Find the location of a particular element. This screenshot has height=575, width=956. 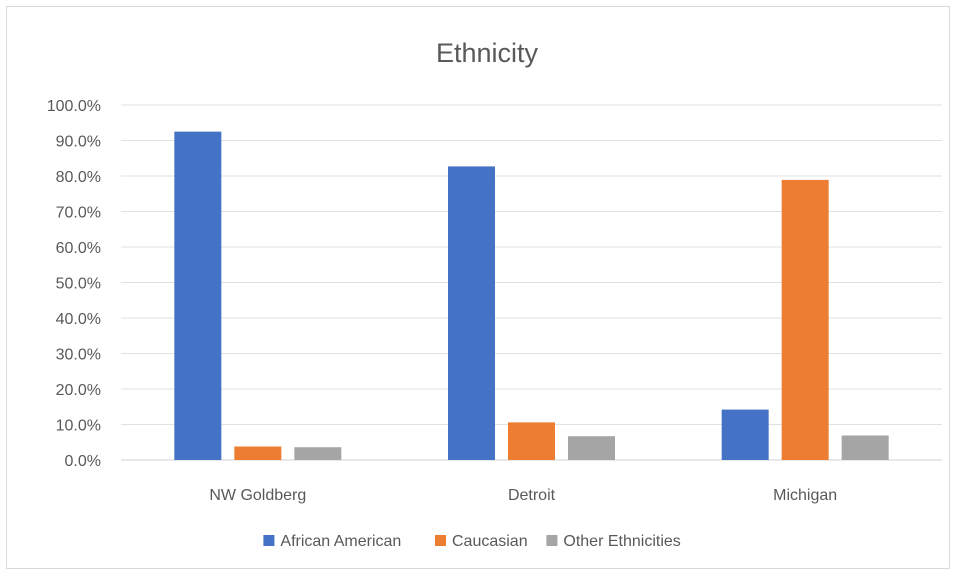

x-axis-ticks: NW Goldberg Detroit Michigan is located at coordinates (523, 495).